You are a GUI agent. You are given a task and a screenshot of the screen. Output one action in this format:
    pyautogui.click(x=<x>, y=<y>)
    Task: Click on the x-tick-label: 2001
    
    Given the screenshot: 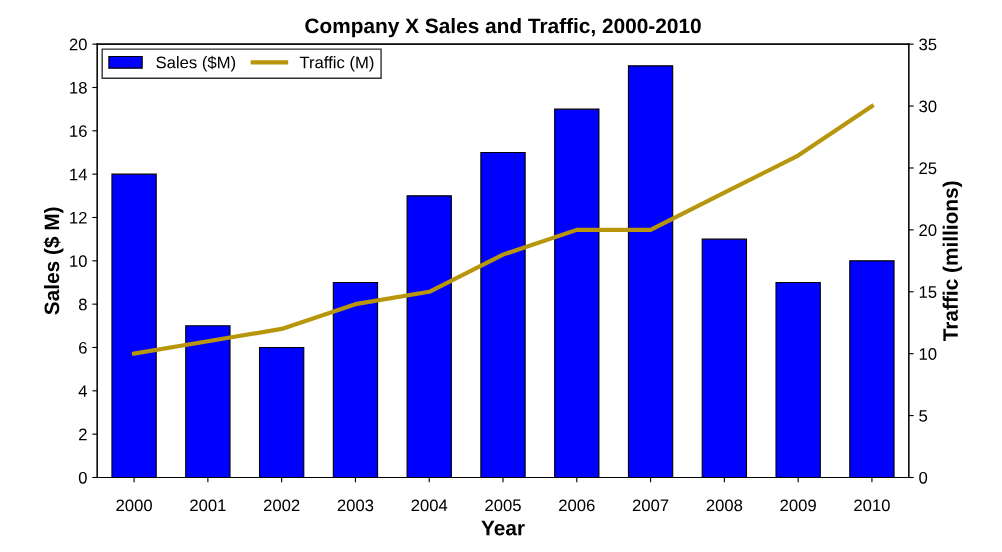 What is the action you would take?
    pyautogui.click(x=208, y=505)
    